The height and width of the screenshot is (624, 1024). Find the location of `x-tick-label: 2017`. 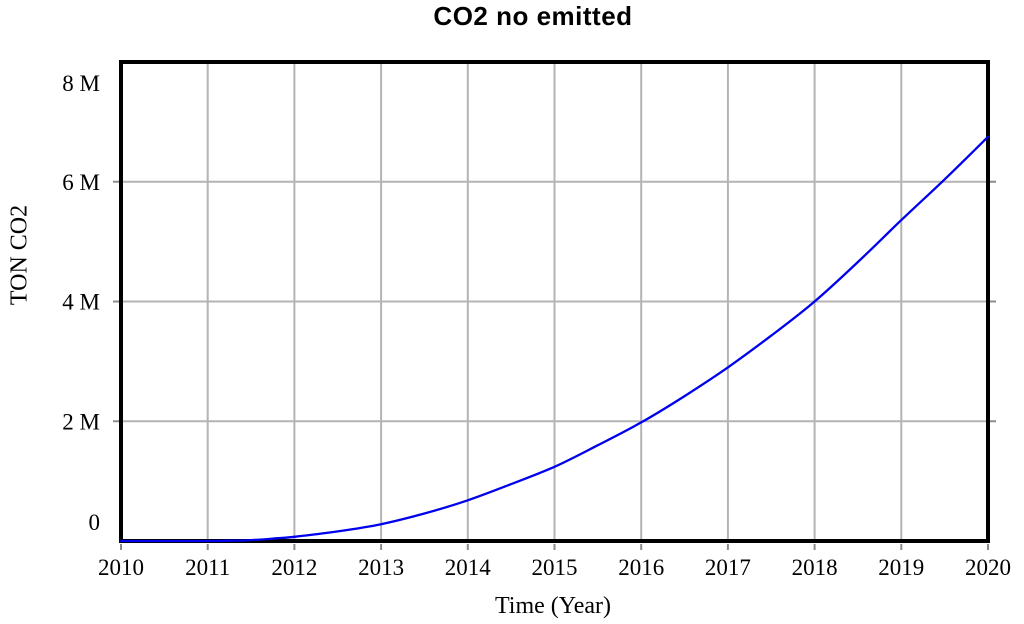

x-tick-label: 2017 is located at coordinates (728, 567).